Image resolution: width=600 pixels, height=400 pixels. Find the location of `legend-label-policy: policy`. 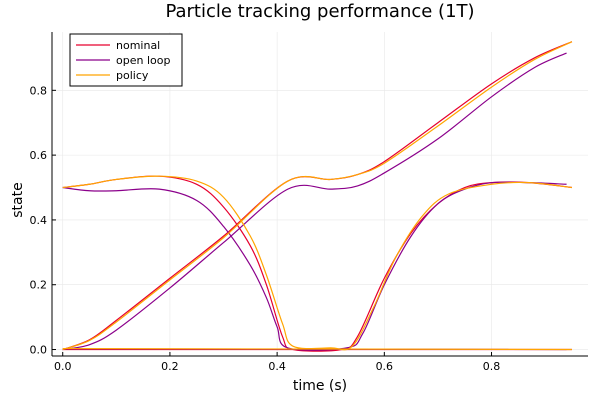

legend-label-policy: policy is located at coordinates (132, 75).